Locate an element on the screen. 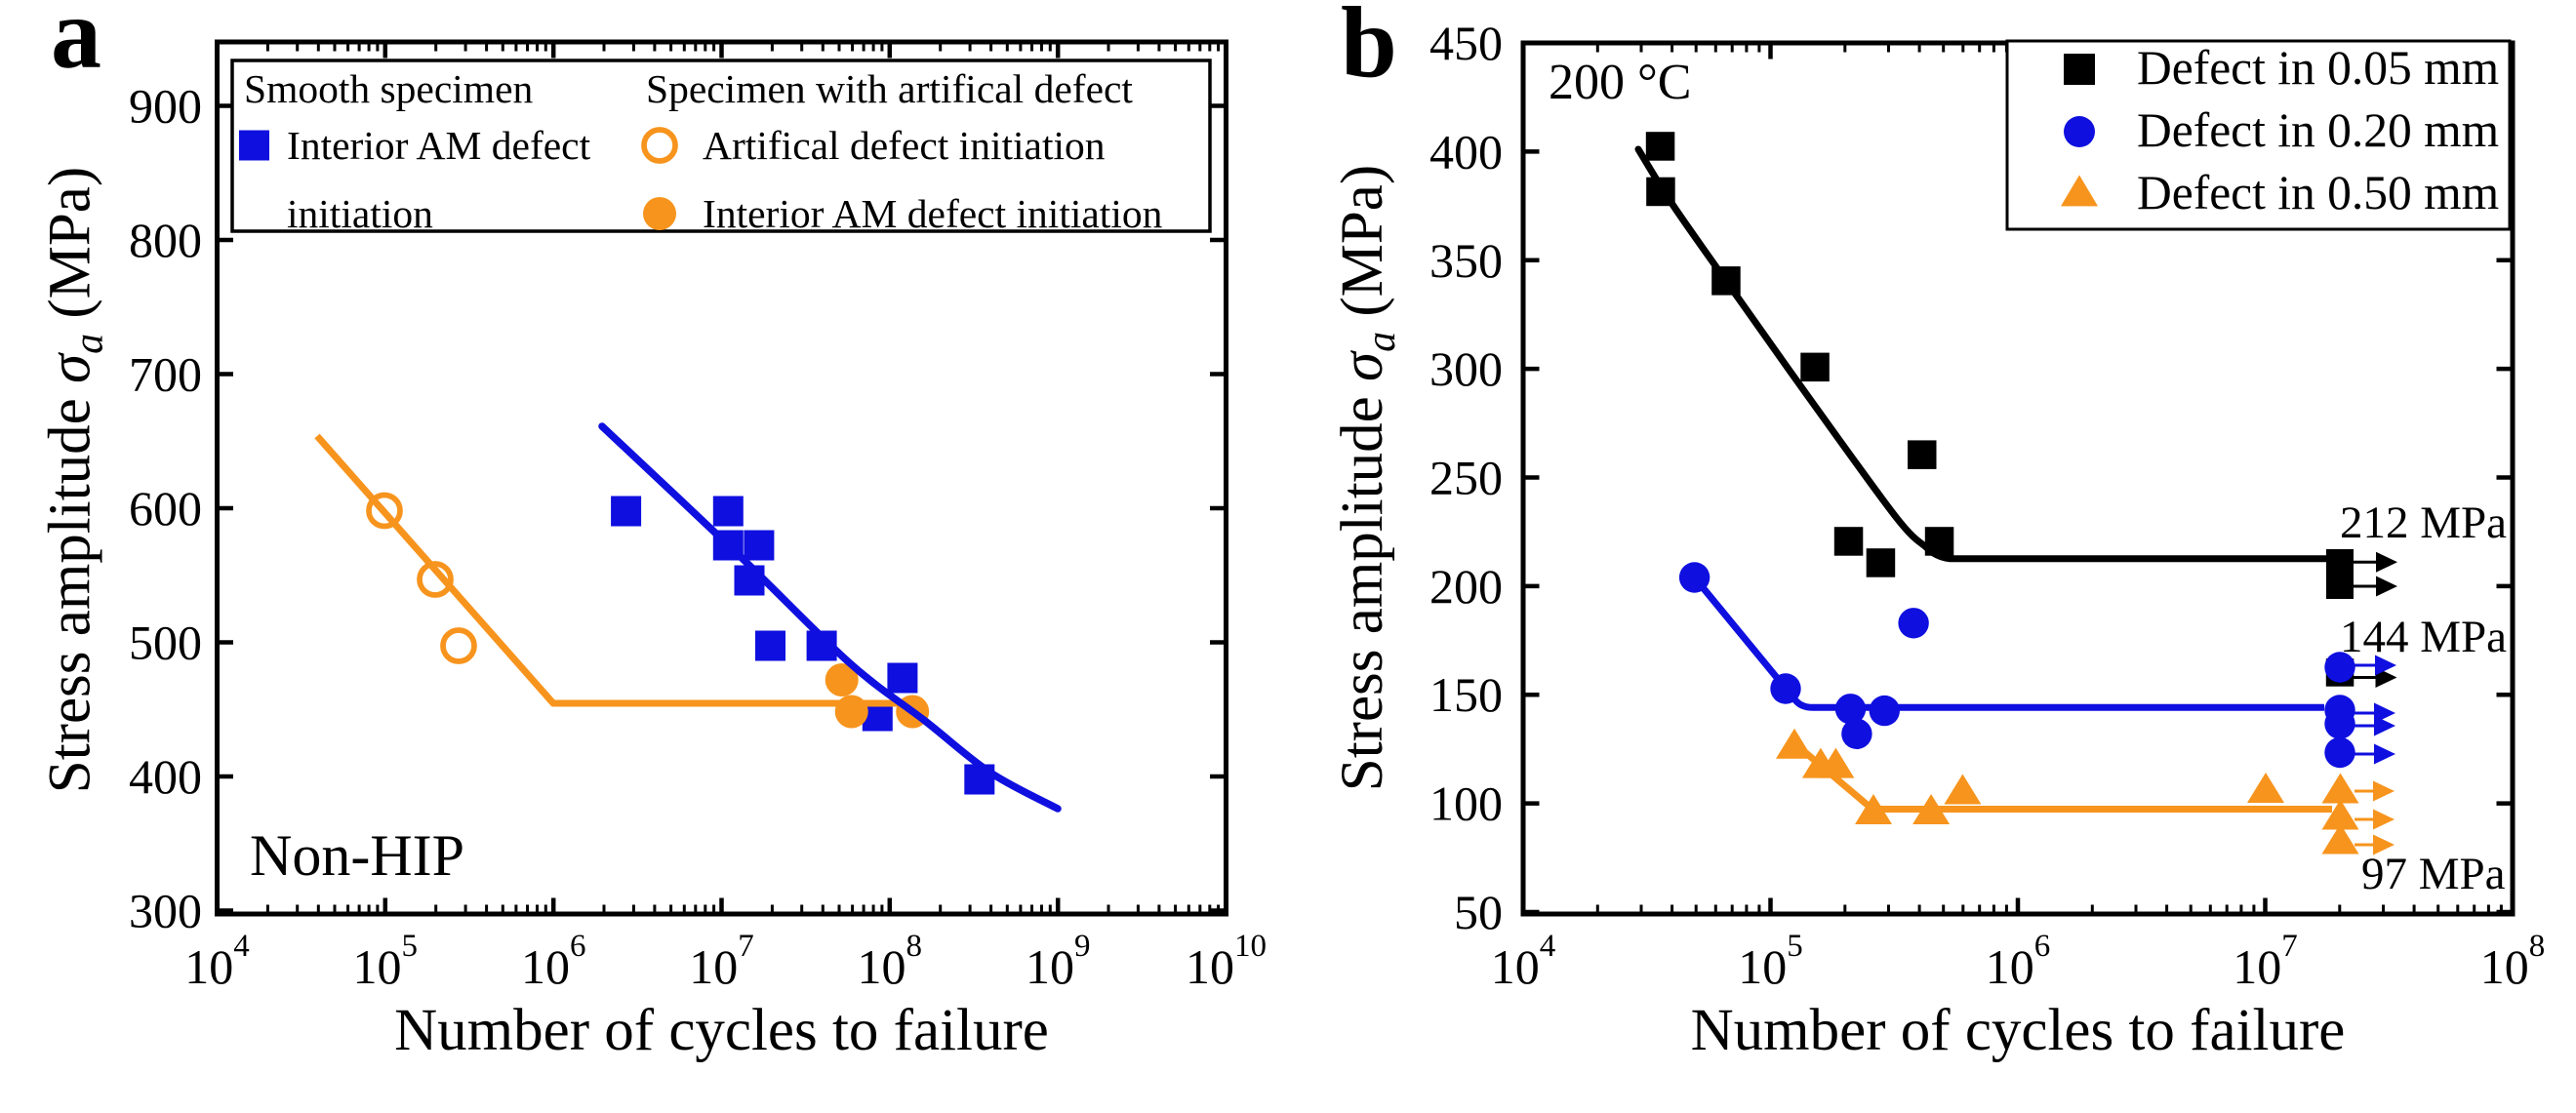 The image size is (2576, 1113). svg-text: Artifical defect initiation is located at coordinates (904, 145).